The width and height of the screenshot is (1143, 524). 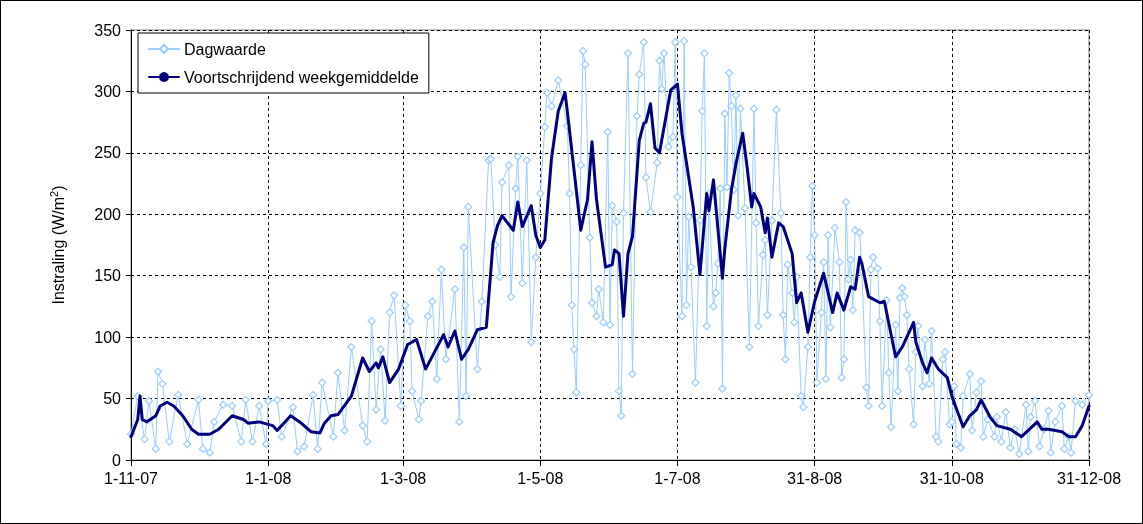 What do you see at coordinates (1089, 478) in the screenshot?
I see `x-tick-label: 31-12-08` at bounding box center [1089, 478].